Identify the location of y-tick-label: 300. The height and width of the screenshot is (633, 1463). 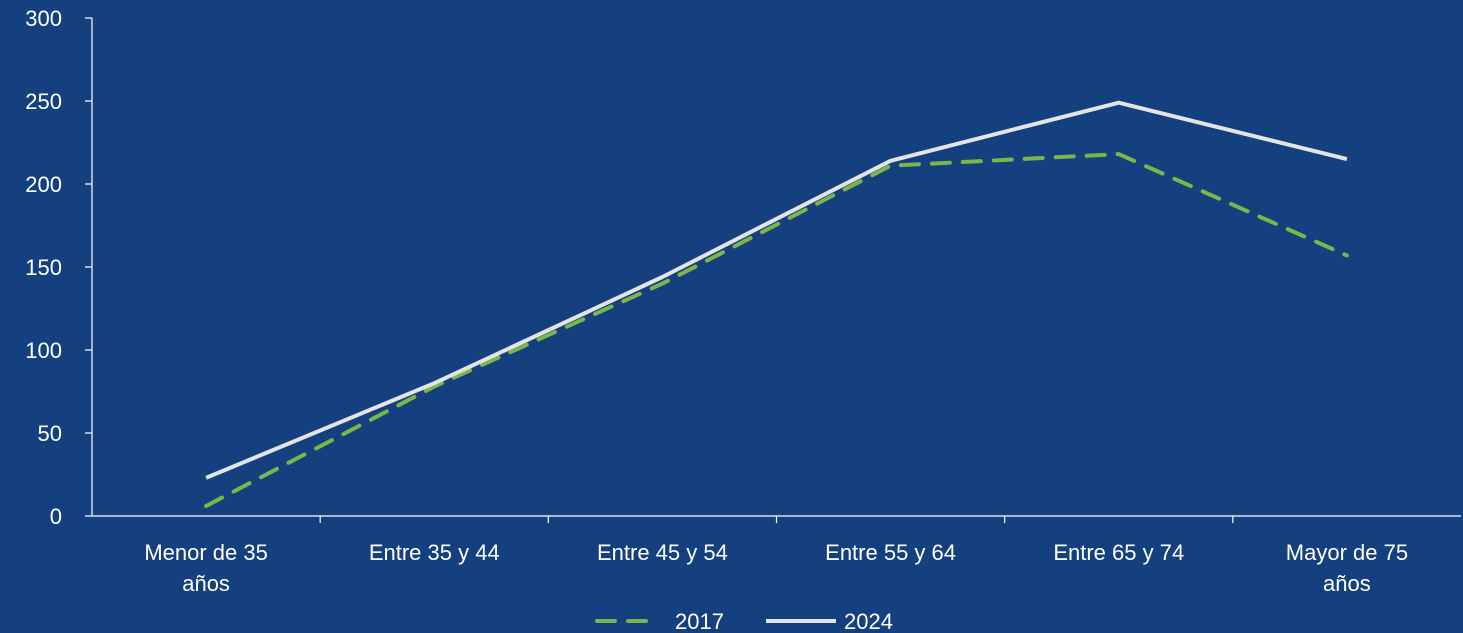
(43, 18).